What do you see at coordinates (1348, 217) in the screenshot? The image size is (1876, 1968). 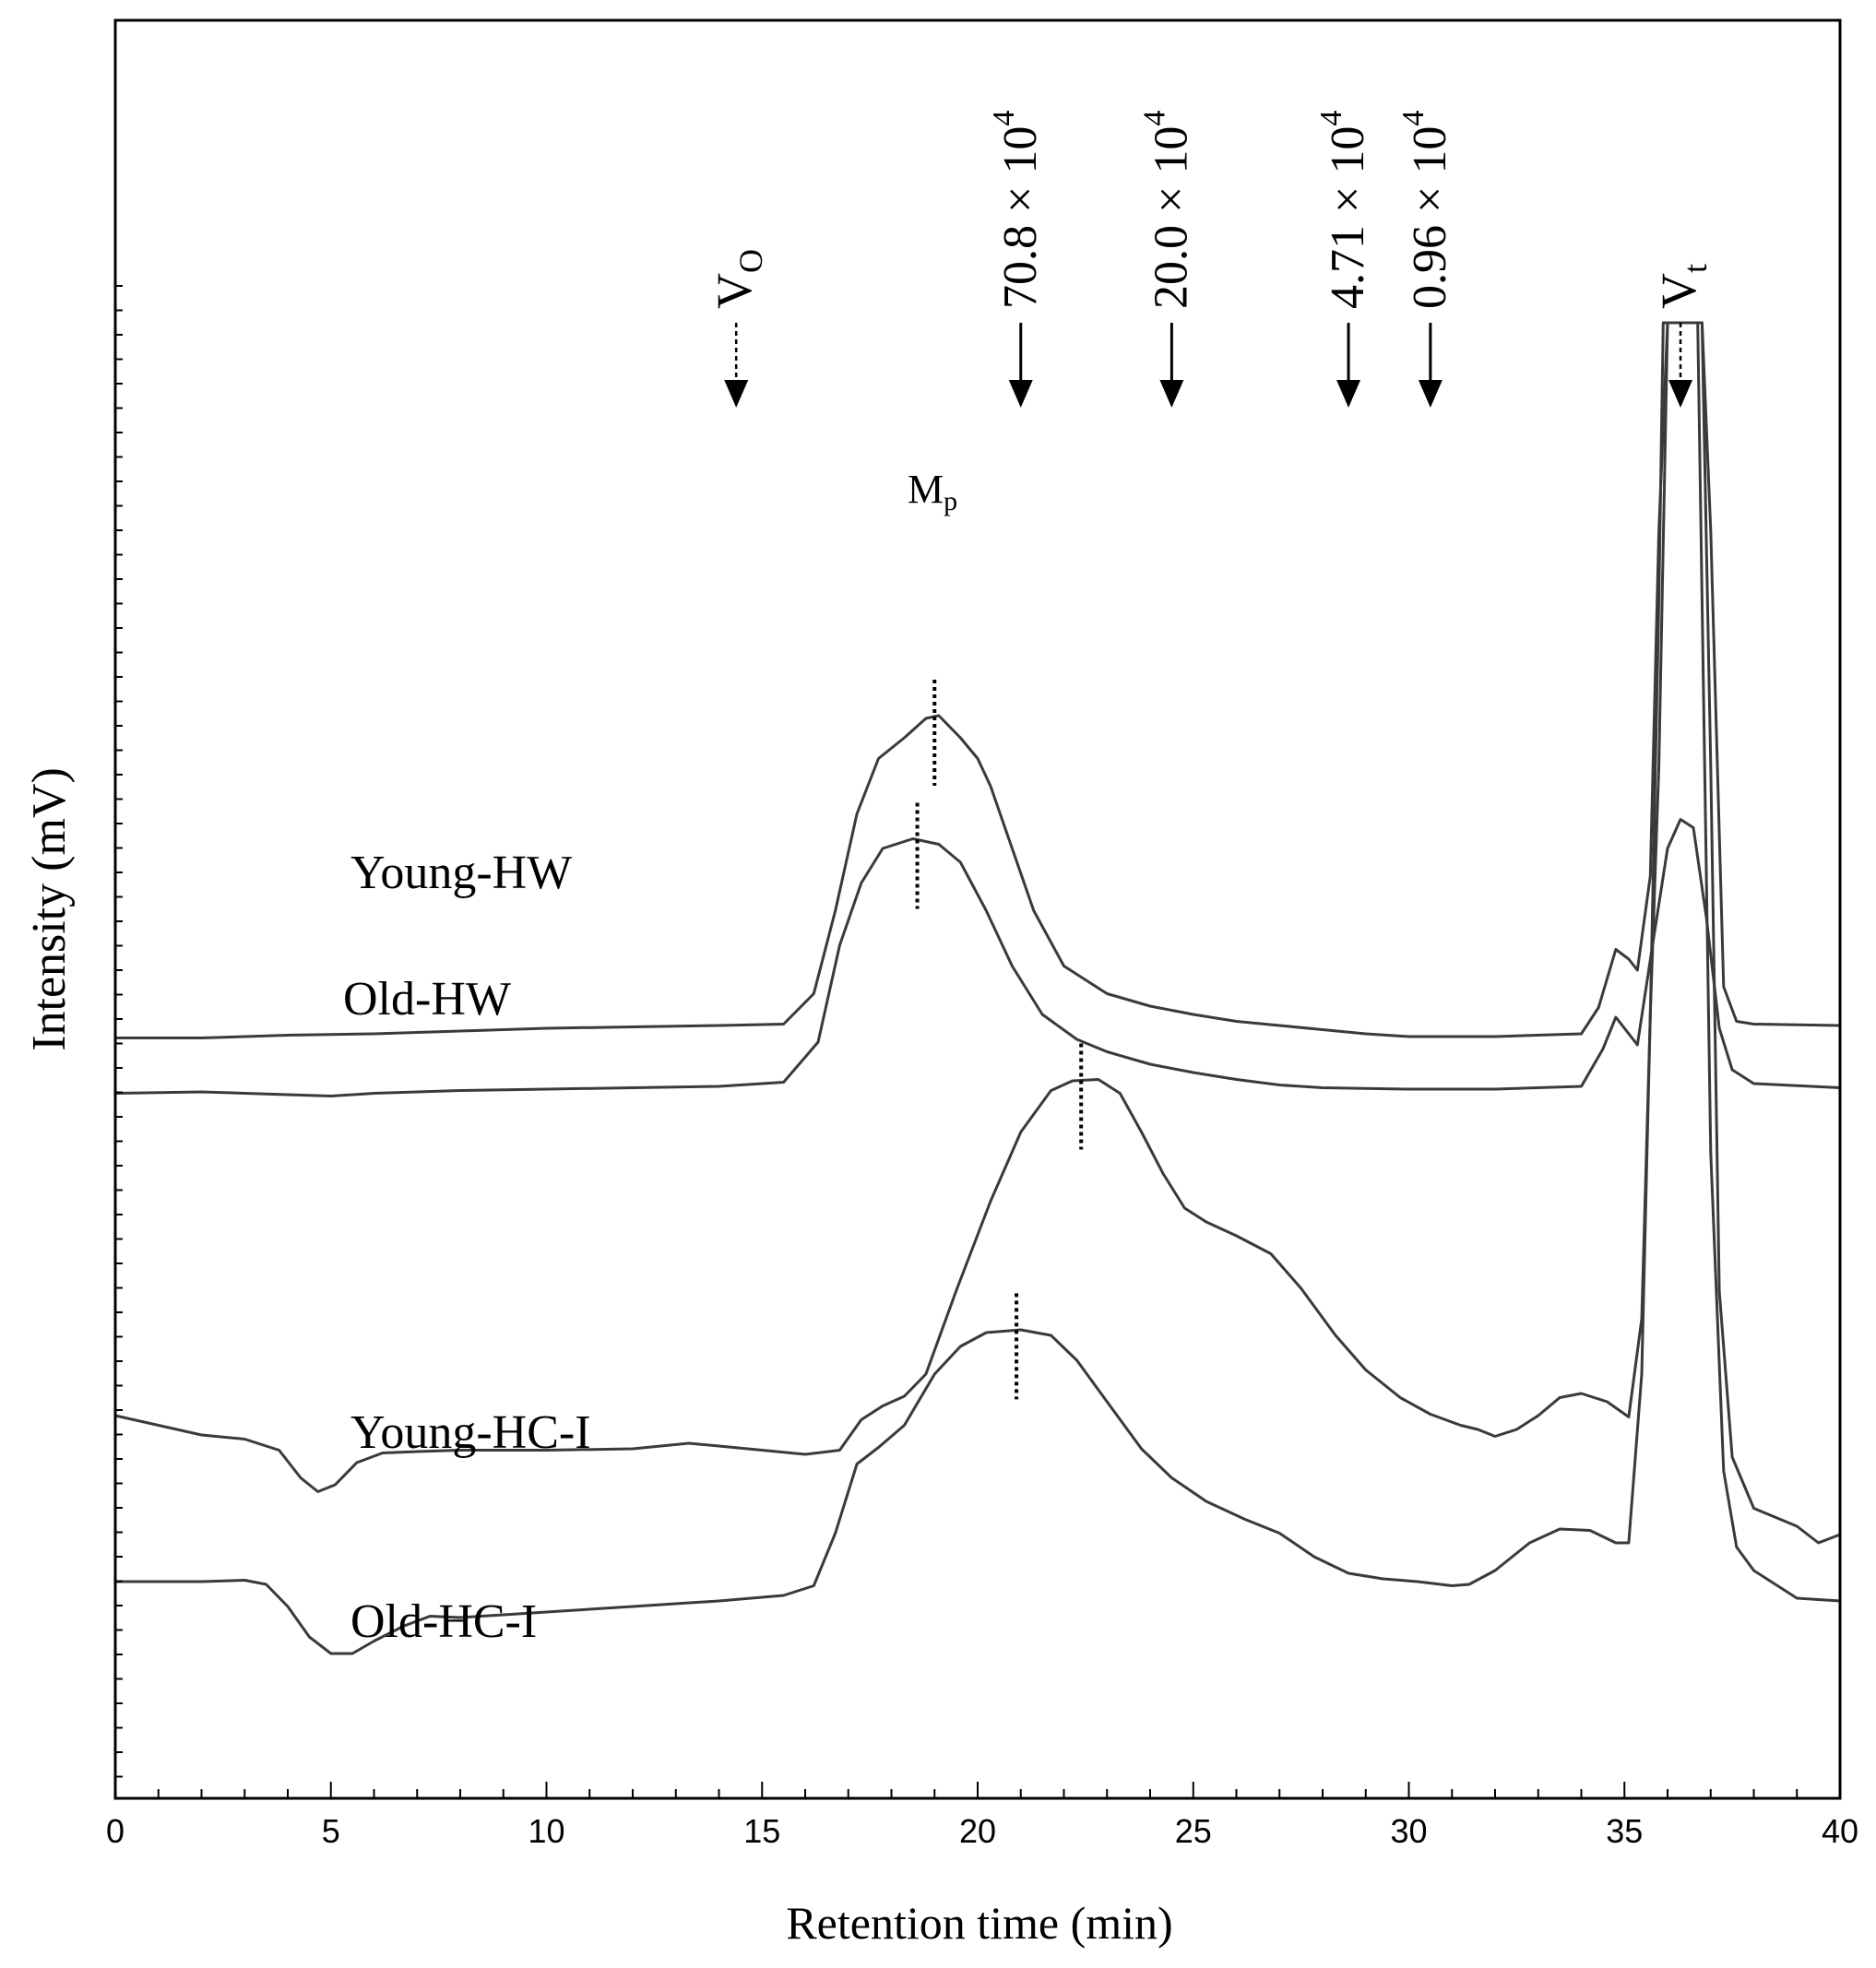 I see `marker-label-main-3: 4.71 × 10` at bounding box center [1348, 217].